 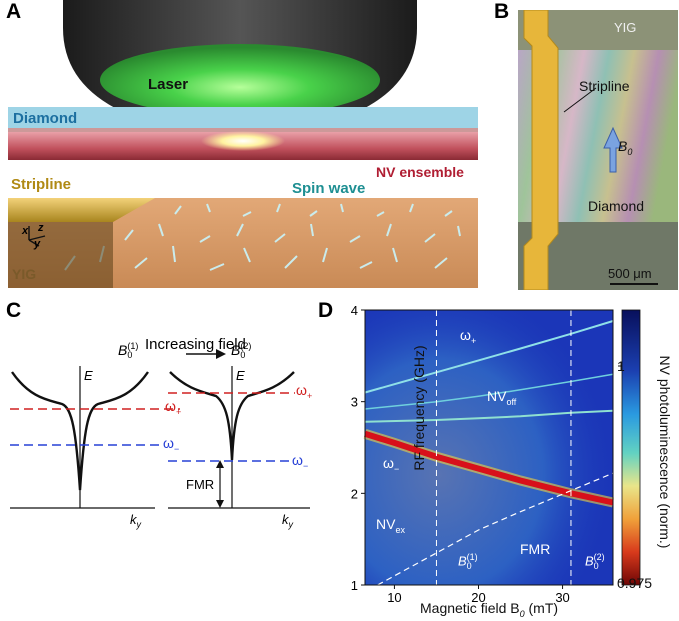 What do you see at coordinates (37, 244) in the screenshot?
I see `axis-y-label: y` at bounding box center [37, 244].